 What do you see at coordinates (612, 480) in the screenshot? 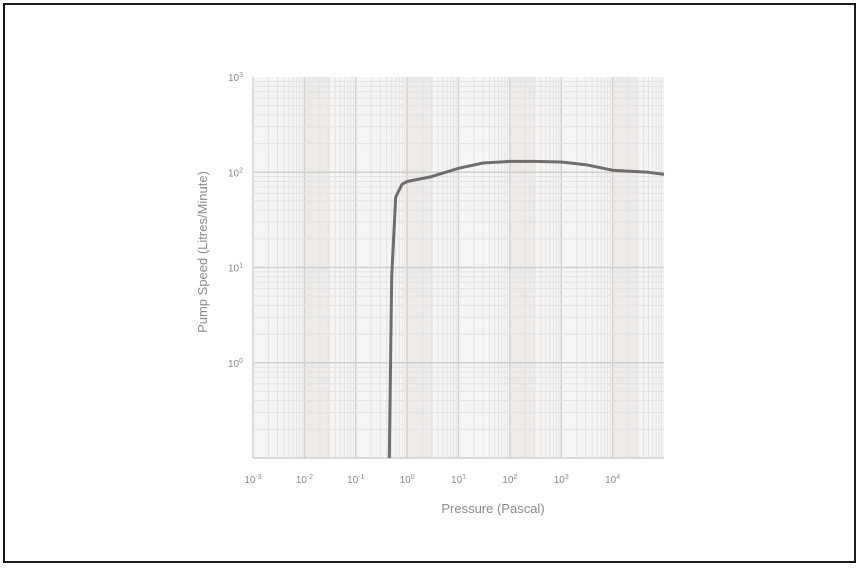
I see `x-tick-label: 10⁴` at bounding box center [612, 480].